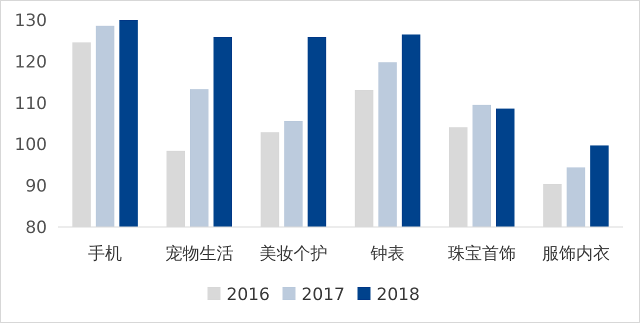 The image size is (640, 323). Describe the element at coordinates (36, 228) in the screenshot. I see `y-tick-label: 80` at that location.